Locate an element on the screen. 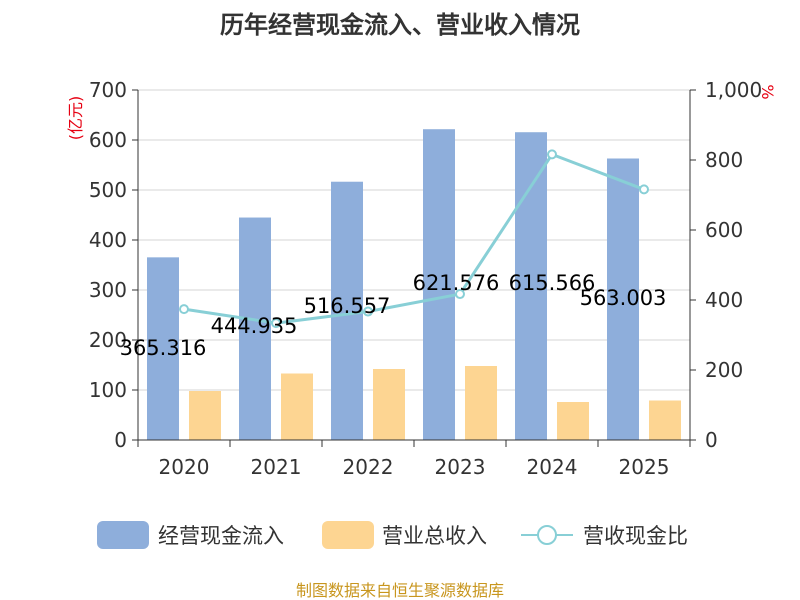  legend-label-cash-inflow: 经营现金流入 is located at coordinates (221, 536).